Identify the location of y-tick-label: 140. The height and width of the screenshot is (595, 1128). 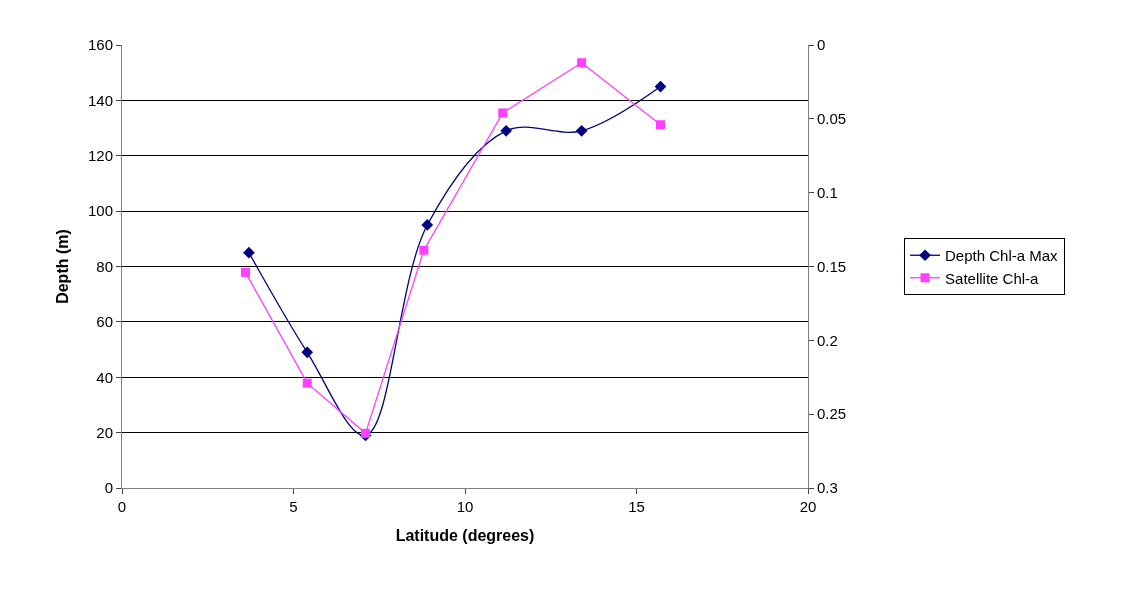
(100, 100).